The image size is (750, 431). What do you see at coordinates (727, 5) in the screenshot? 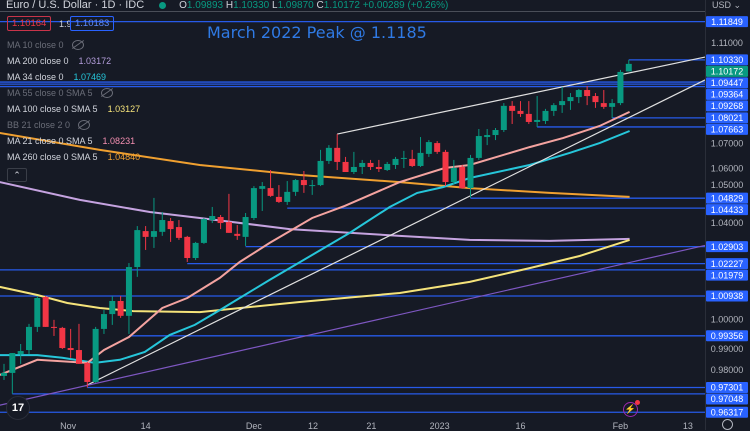
I see `currency-dropdown: USD ⌄` at bounding box center [727, 5].